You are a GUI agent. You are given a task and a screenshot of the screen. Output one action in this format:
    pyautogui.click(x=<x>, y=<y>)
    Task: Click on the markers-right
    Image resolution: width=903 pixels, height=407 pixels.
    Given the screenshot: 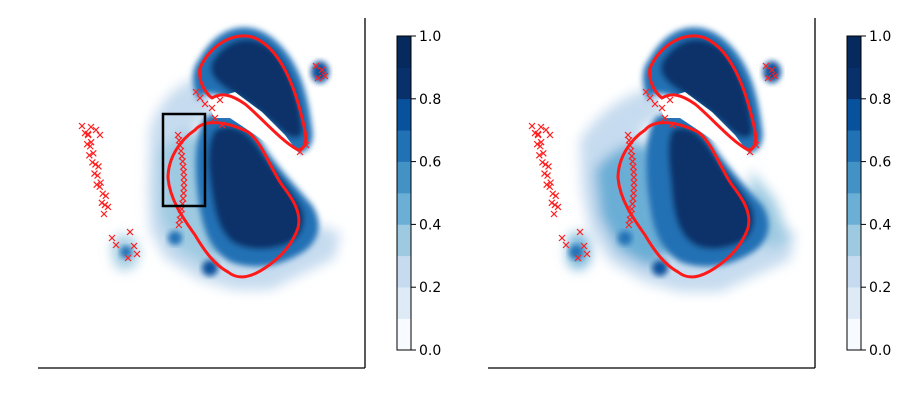 What is the action you would take?
    pyautogui.click(x=653, y=162)
    